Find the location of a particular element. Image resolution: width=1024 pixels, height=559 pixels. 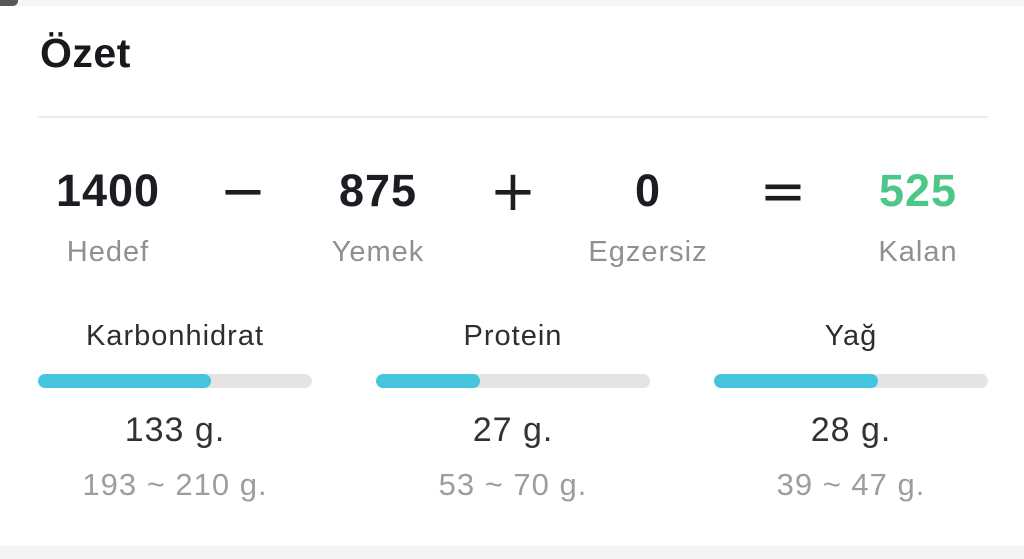

stat-remaining: 525 Kalan is located at coordinates (918, 219).